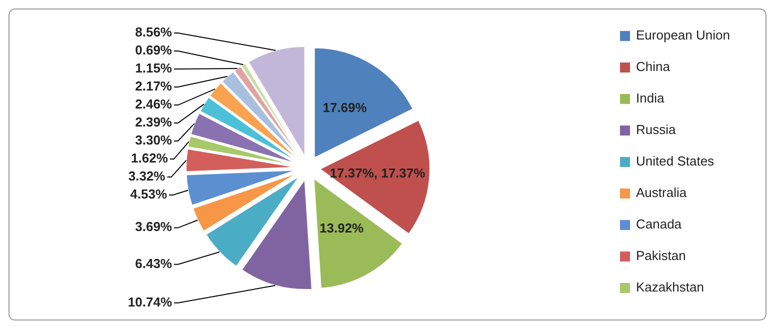  Describe the element at coordinates (659, 224) in the screenshot. I see `legend-label: Canada` at that location.